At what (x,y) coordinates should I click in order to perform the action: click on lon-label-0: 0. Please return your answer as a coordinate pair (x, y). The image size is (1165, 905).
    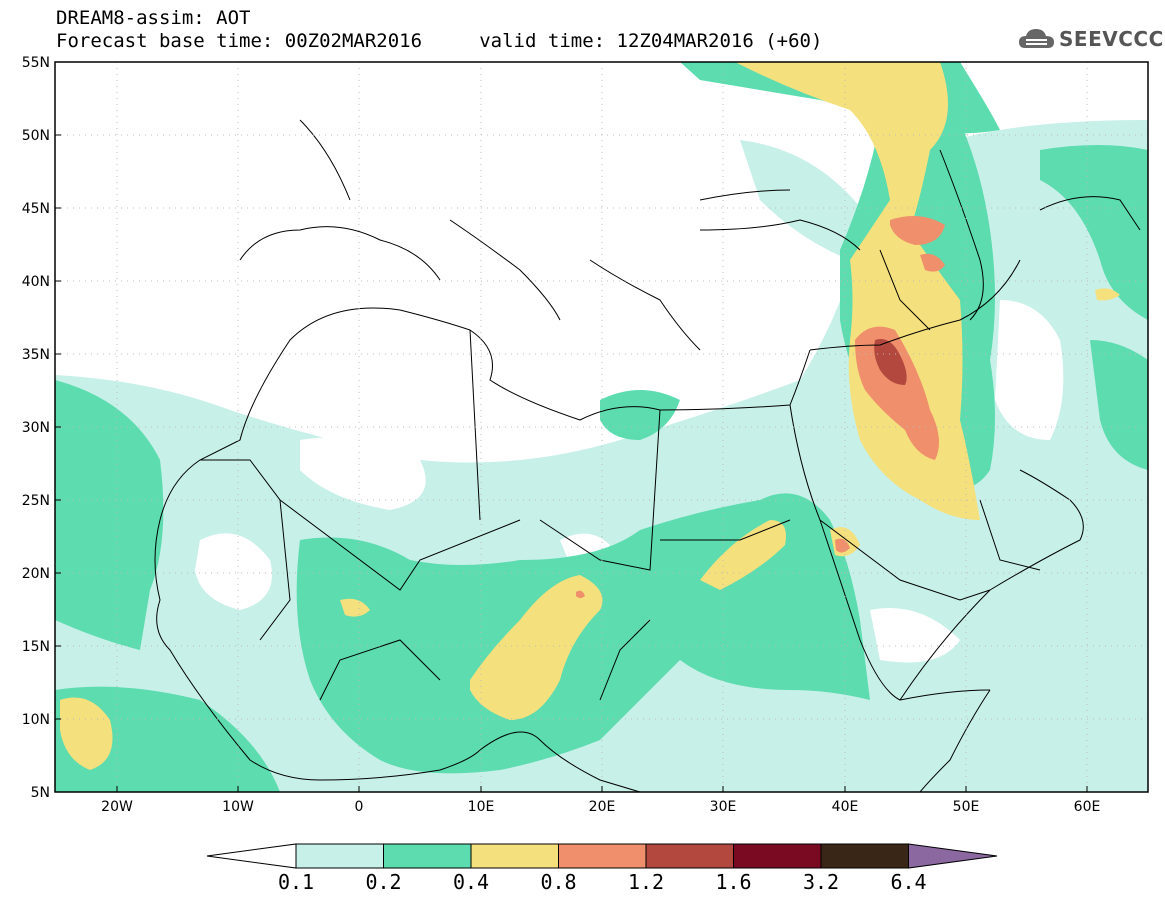
    Looking at the image, I should click on (359, 807).